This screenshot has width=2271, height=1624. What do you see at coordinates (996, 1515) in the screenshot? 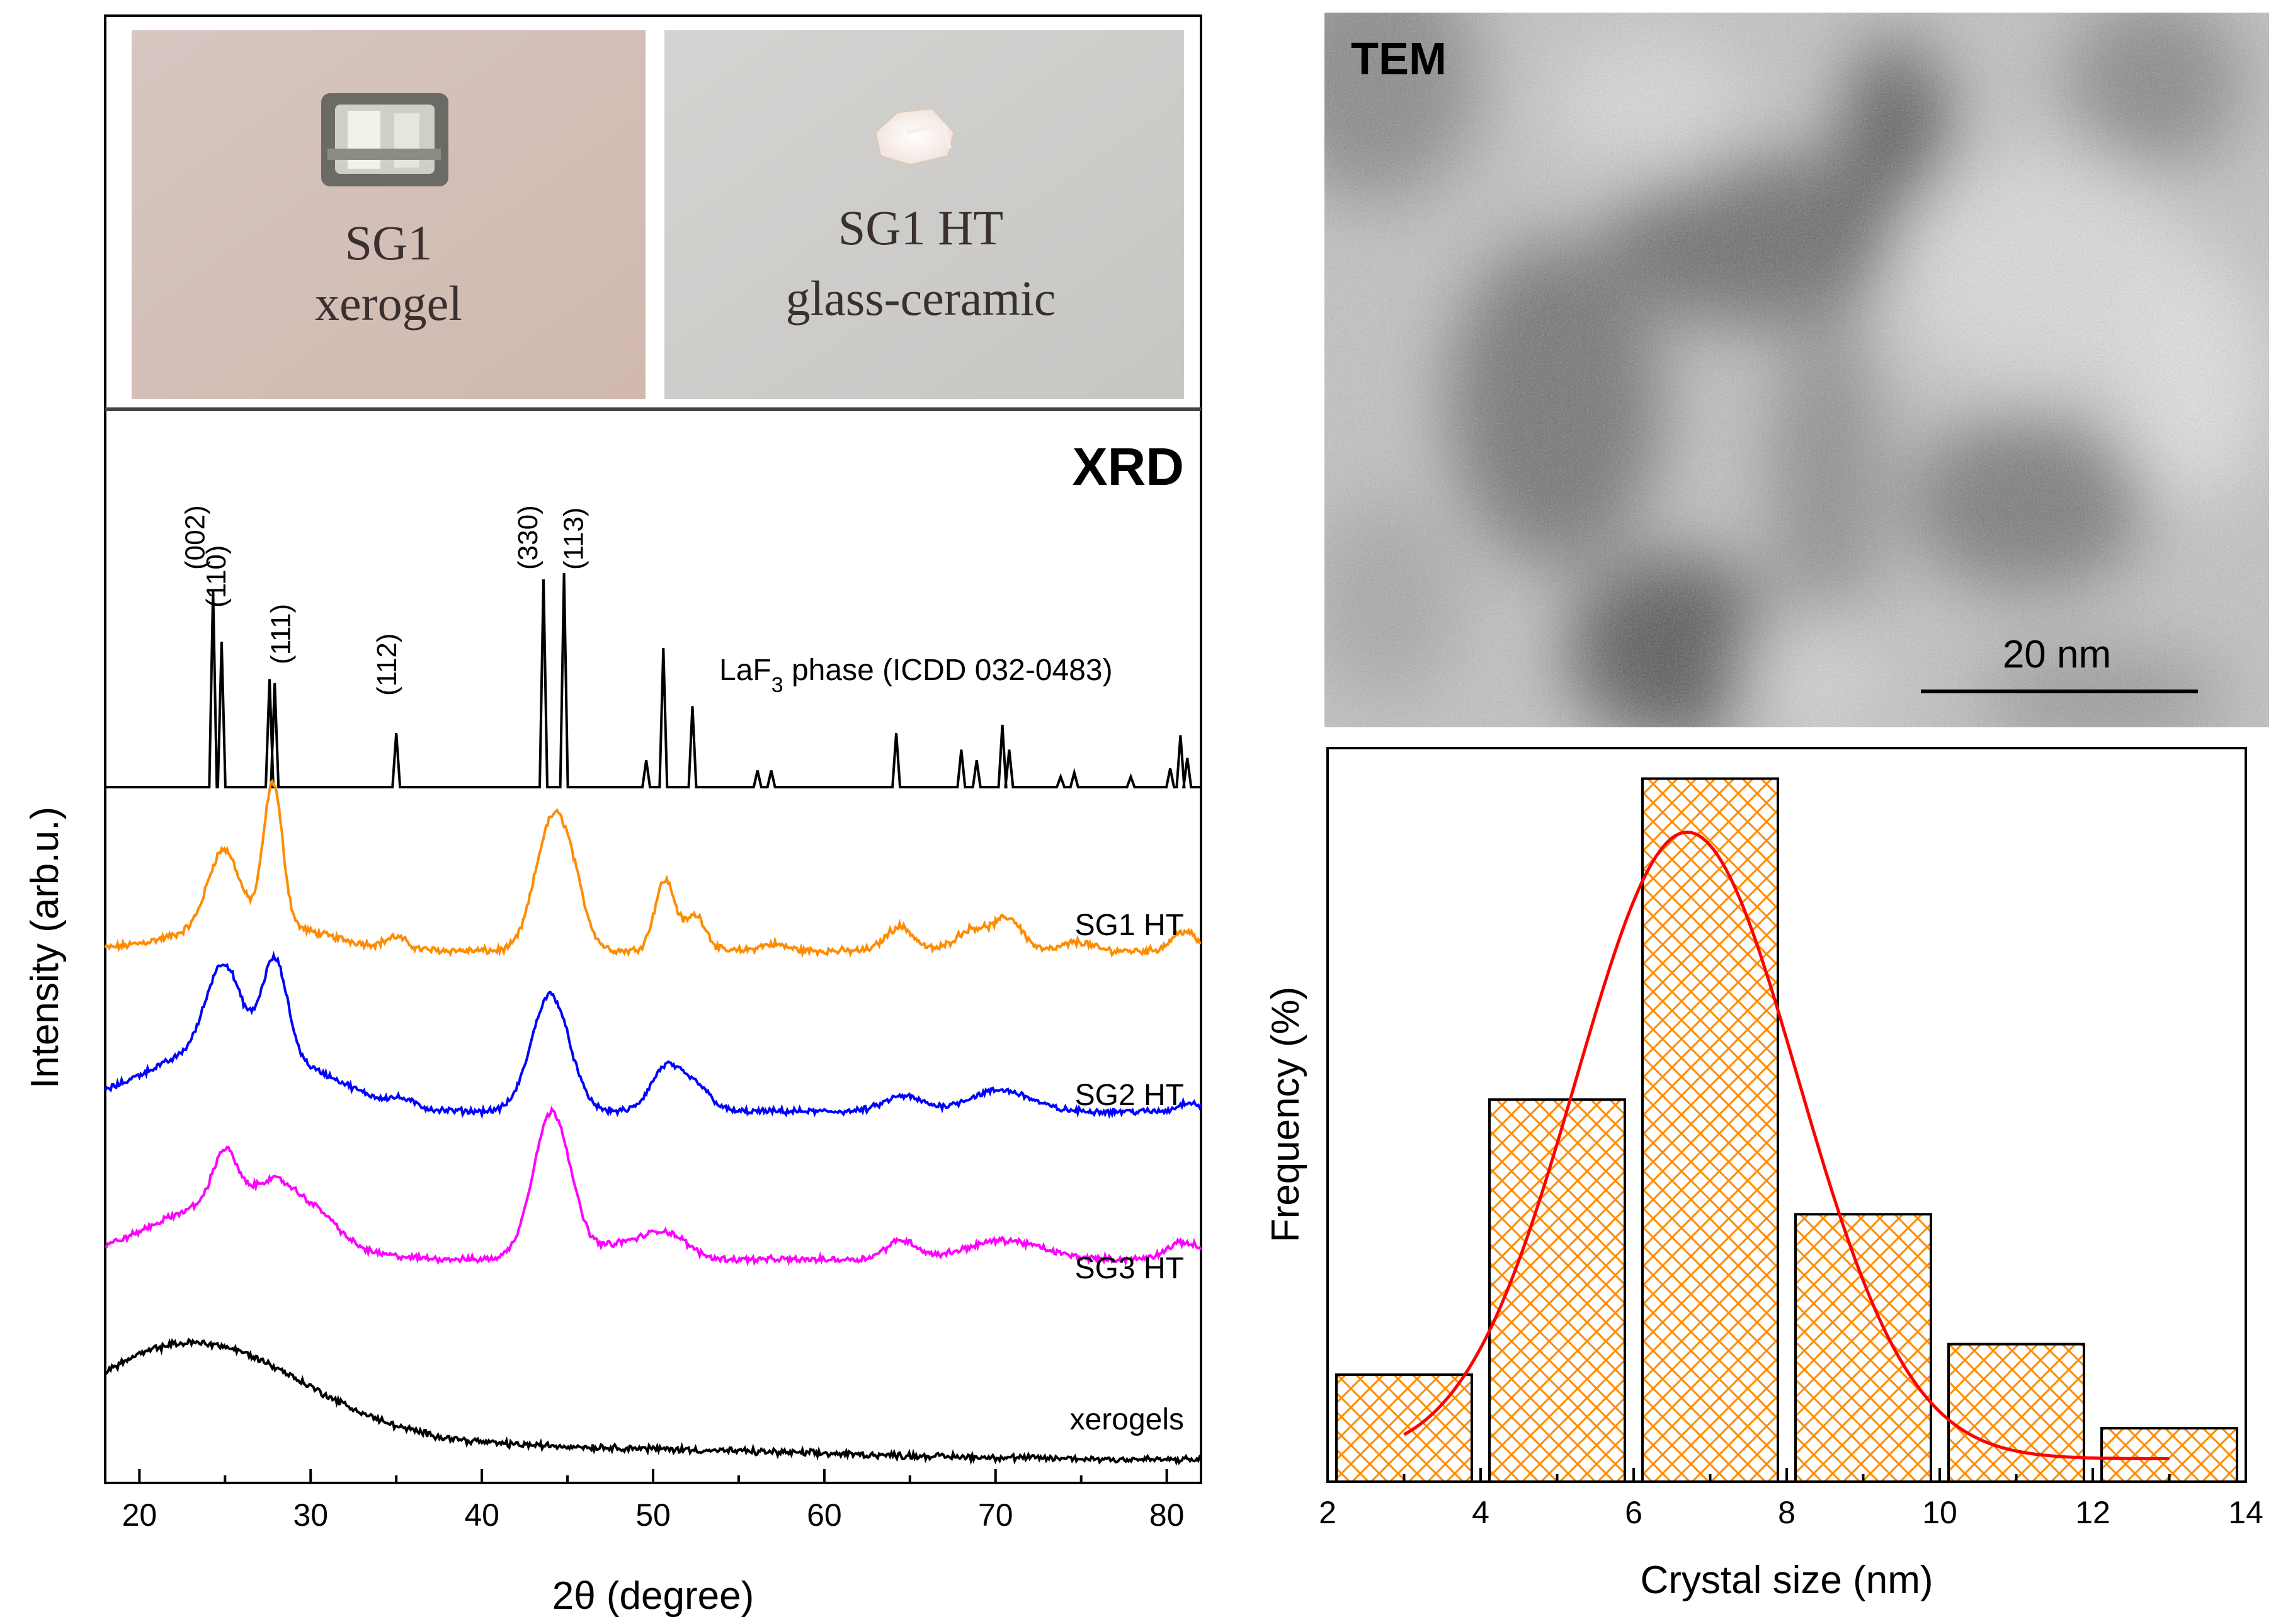
I see `xrd-x-tick-label-5: 70` at bounding box center [996, 1515].